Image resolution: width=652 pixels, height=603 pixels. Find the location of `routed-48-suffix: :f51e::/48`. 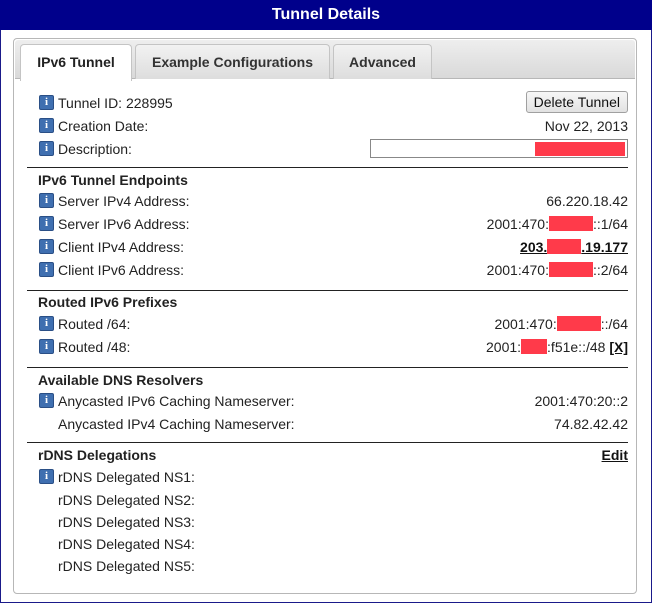

routed-48-suffix: :f51e::/48 is located at coordinates (576, 347).